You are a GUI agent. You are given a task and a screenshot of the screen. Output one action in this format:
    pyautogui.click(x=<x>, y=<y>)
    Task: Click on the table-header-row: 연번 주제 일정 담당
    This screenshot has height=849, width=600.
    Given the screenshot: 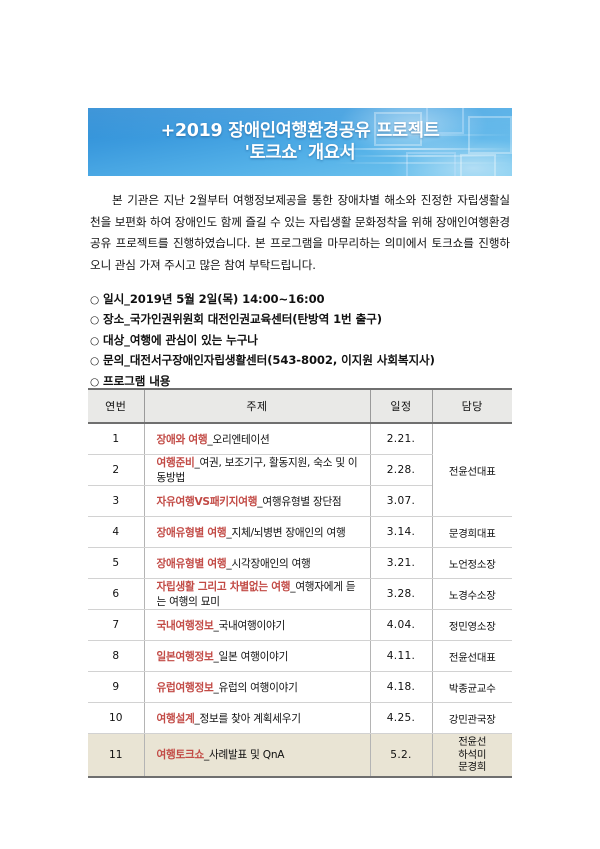 What is the action you would take?
    pyautogui.click(x=300, y=406)
    